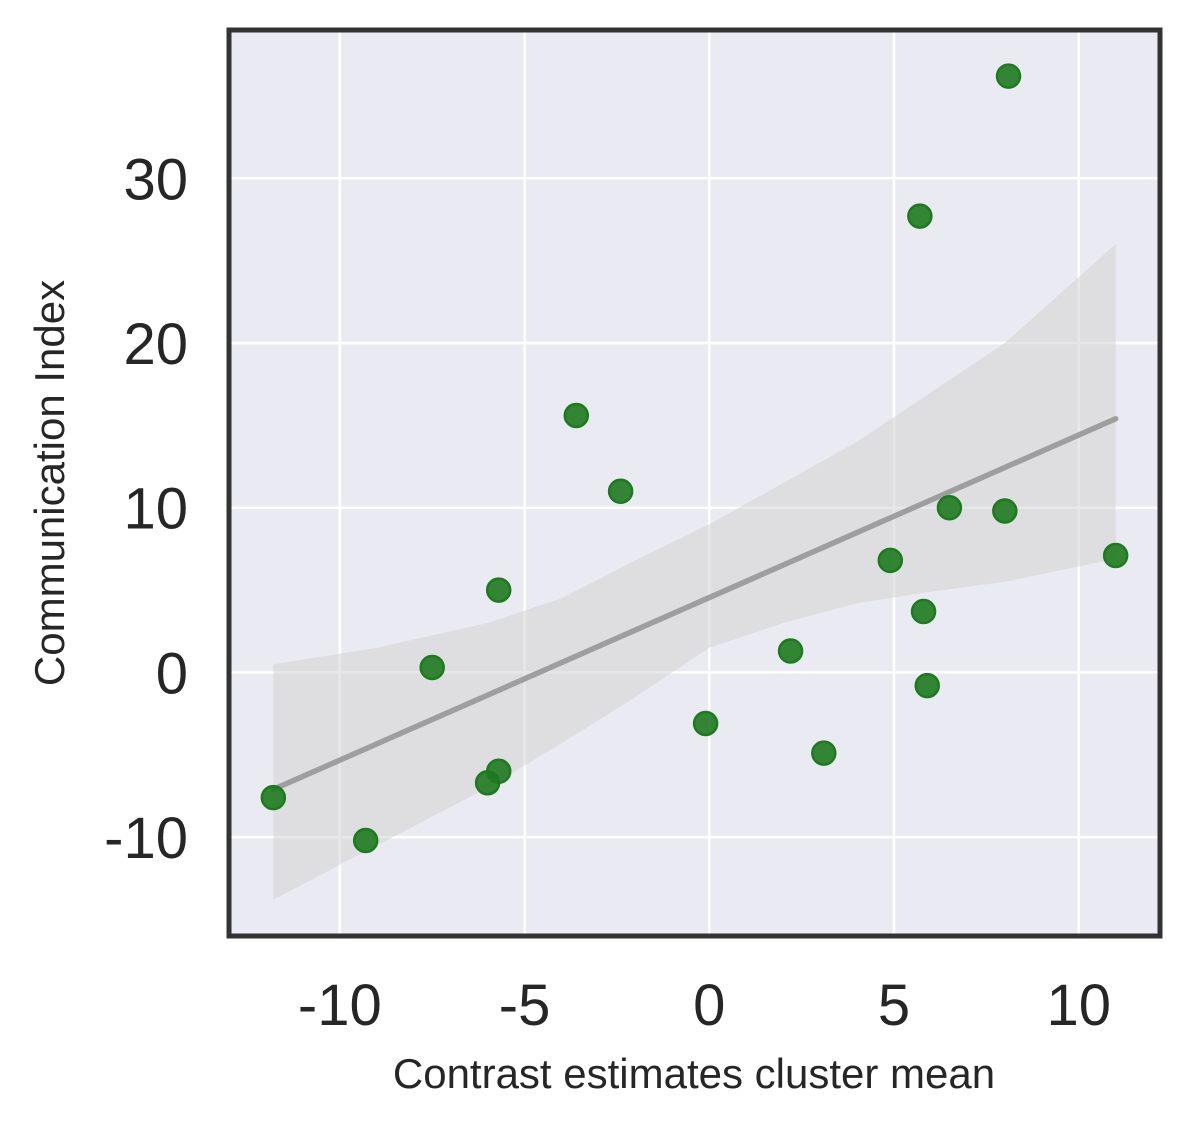  Describe the element at coordinates (49, 483) in the screenshot. I see `y-axis-label: Communication Index` at that location.